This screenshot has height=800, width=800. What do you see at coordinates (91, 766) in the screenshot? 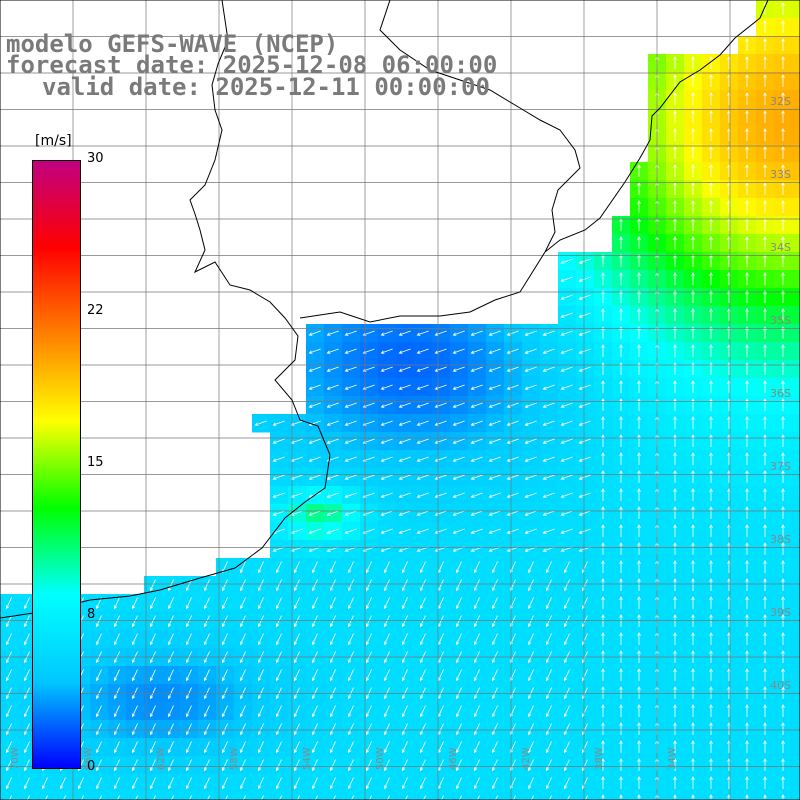
I see `colorbar-tick-0: 0` at bounding box center [91, 766].